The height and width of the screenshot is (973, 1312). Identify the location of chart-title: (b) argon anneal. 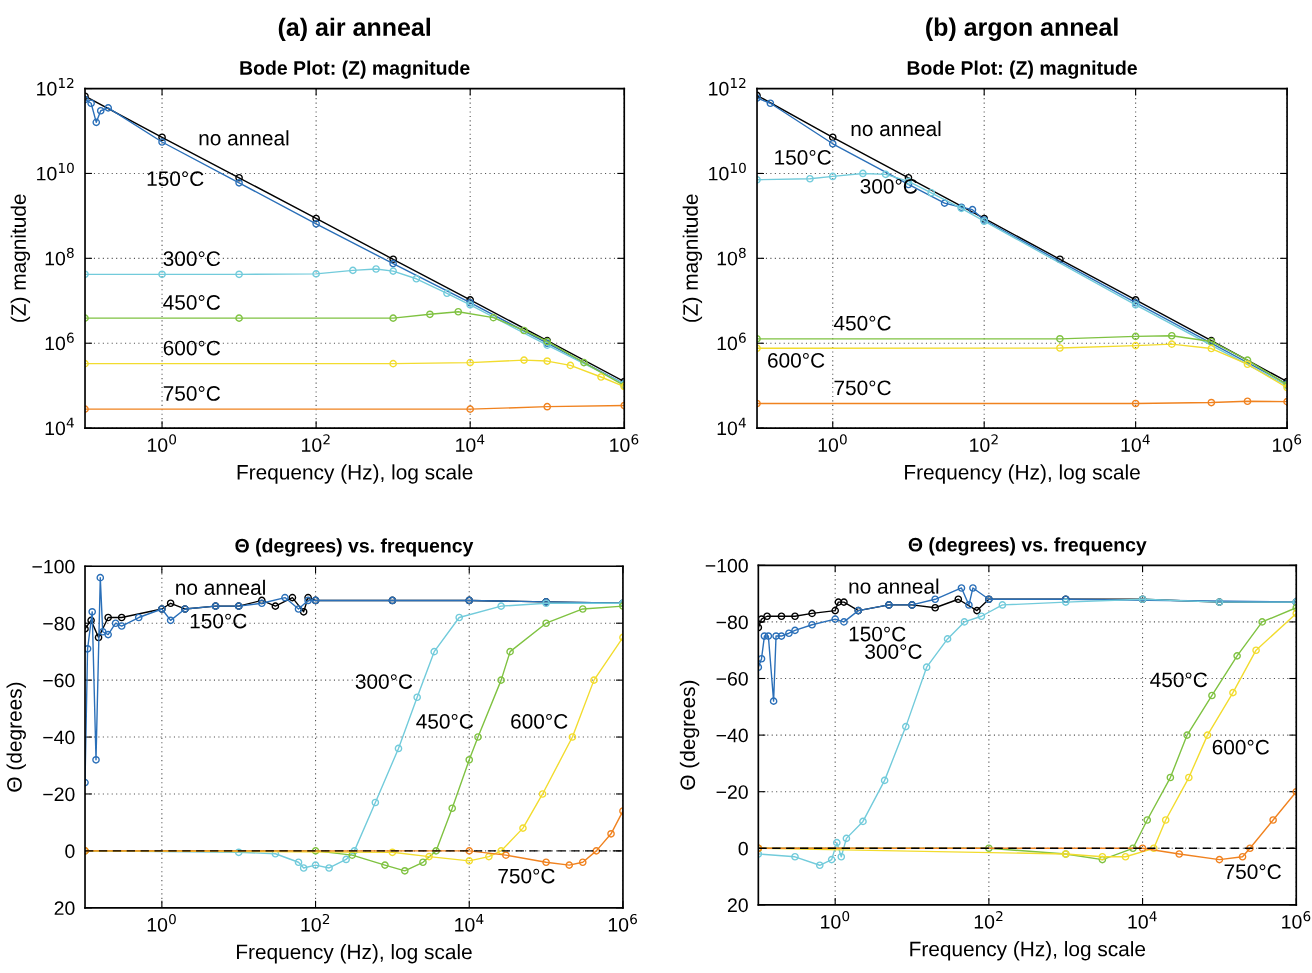
(1022, 29).